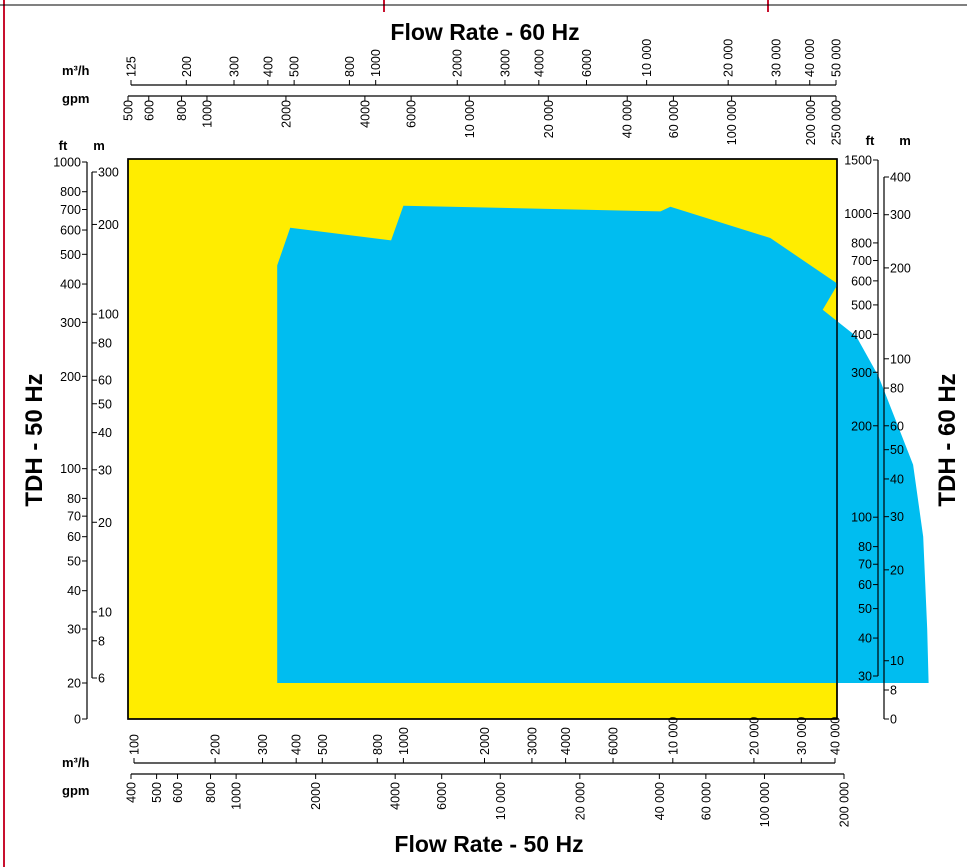 Image resolution: width=967 pixels, height=867 pixels. I want to click on bottom-m3h-tick-label: 20 000, so click(754, 736).